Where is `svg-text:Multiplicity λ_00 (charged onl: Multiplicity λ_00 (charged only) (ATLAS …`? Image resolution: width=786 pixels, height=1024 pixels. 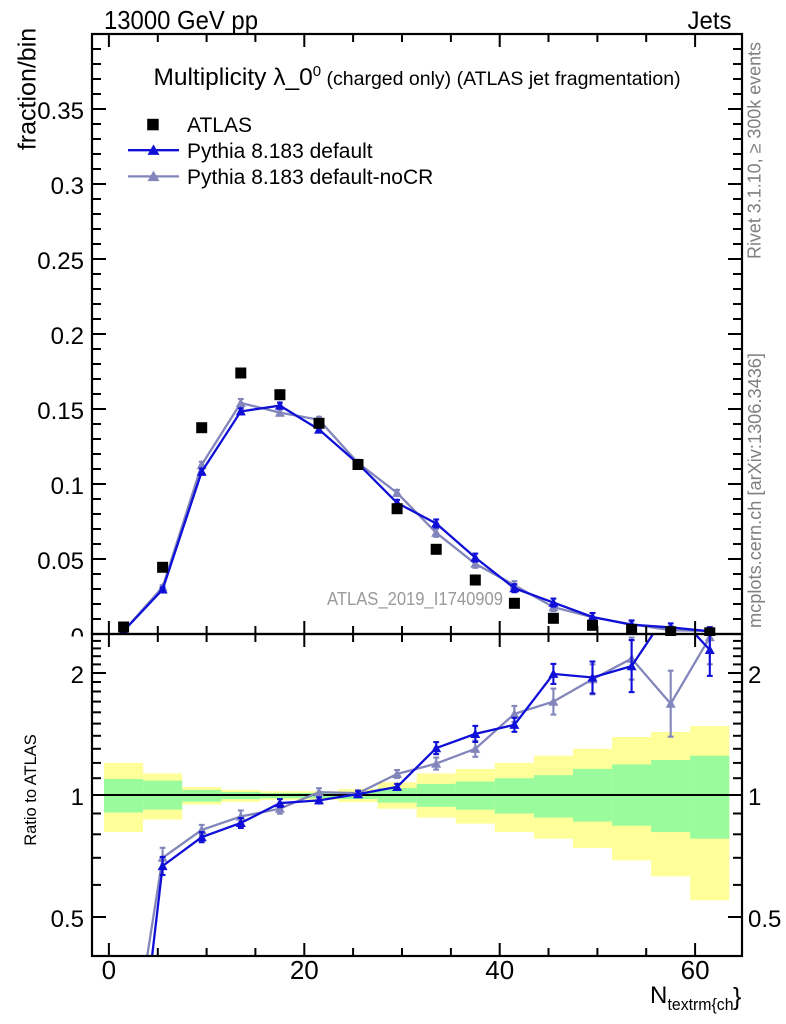 svg-text:Multiplicity λ_00 (charged onl: Multiplicity λ_00 (charged only) (ATLAS … is located at coordinates (416, 77).